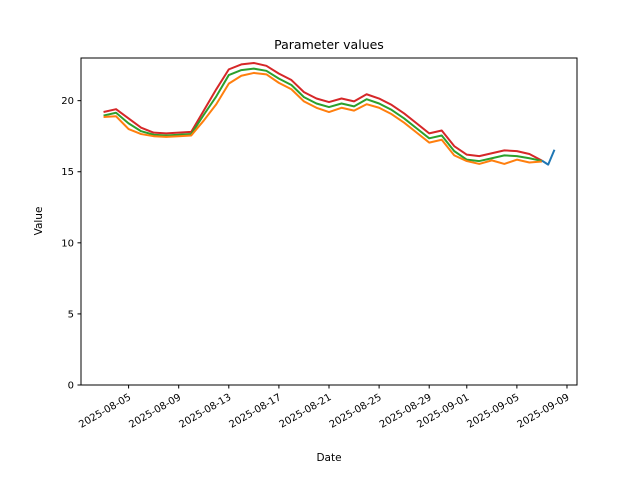 This screenshot has width=640, height=480. What do you see at coordinates (205, 411) in the screenshot?
I see `x-tick-label: 2025-08-13` at bounding box center [205, 411].